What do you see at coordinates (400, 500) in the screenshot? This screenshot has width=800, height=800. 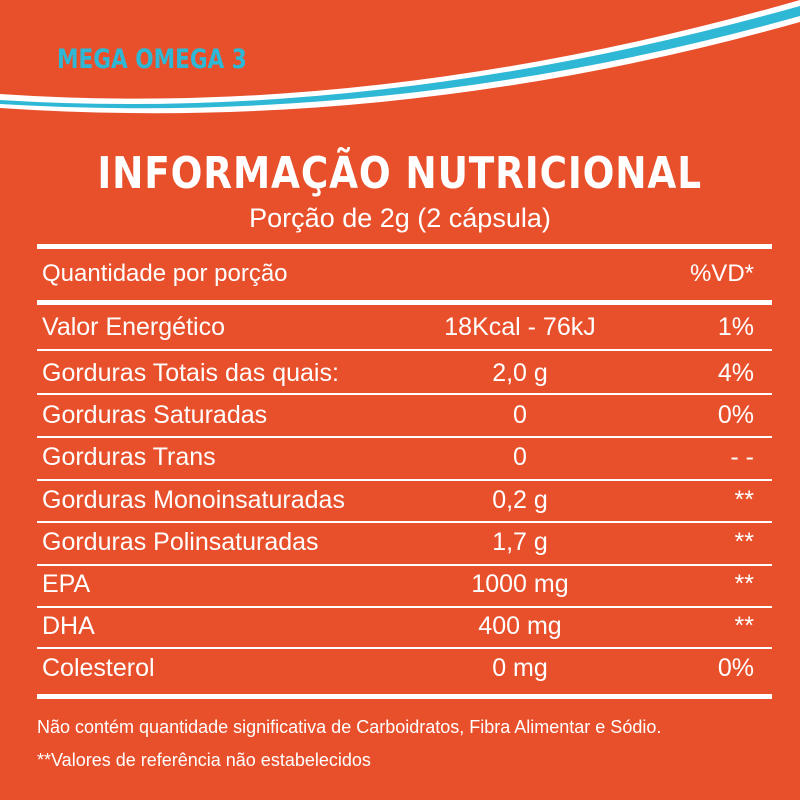 I see `table-row: Gorduras Monoinsaturadas 0,2 g **` at bounding box center [400, 500].